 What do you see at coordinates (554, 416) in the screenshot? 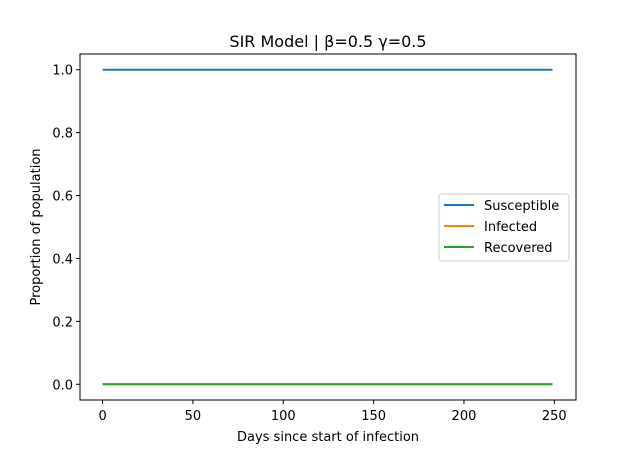
I see `x-tick-label: 250` at bounding box center [554, 416].